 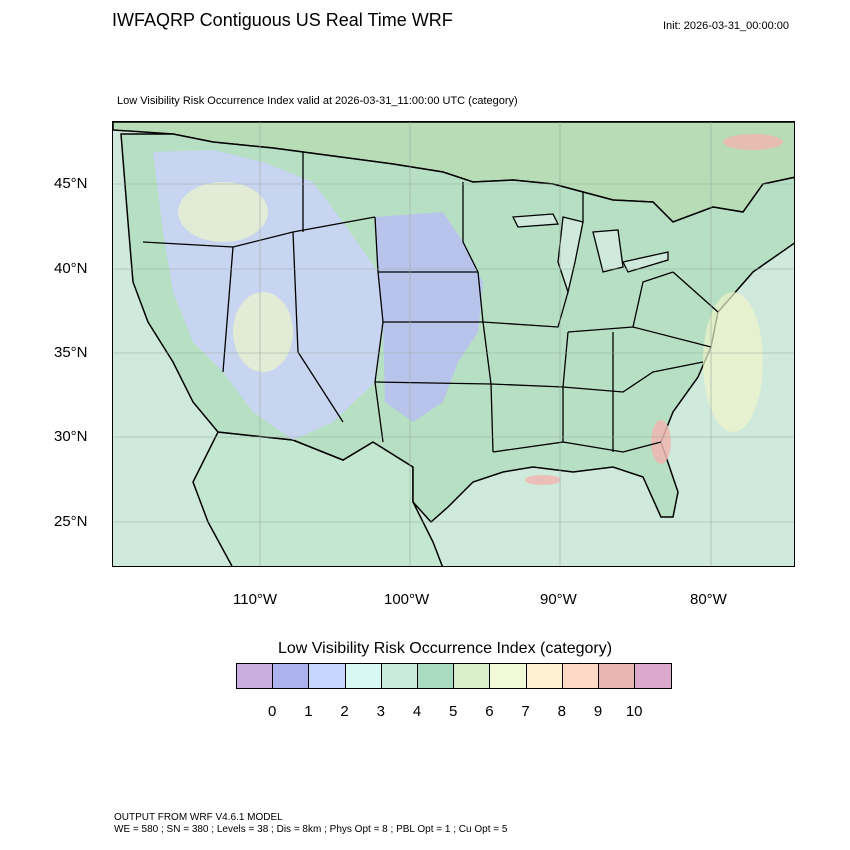 What do you see at coordinates (272, 711) in the screenshot?
I see `legend-tick-label: 0` at bounding box center [272, 711].